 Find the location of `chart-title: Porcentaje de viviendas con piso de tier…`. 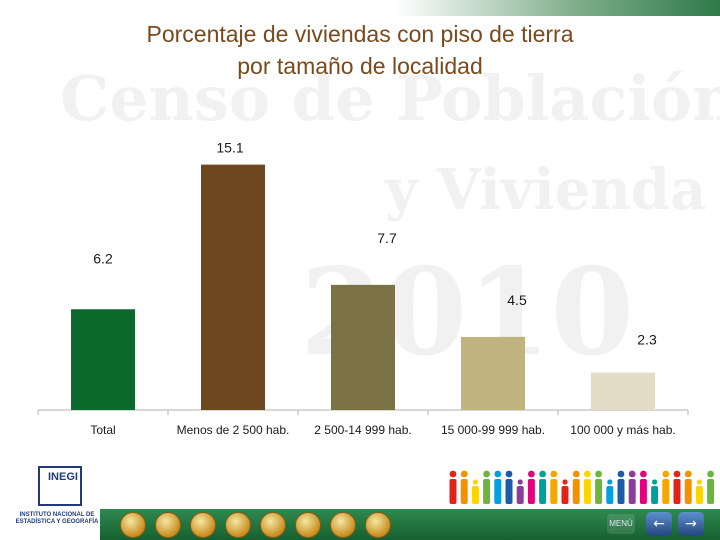

chart-title: Porcentaje de viviendas con piso de tier… is located at coordinates (360, 50).